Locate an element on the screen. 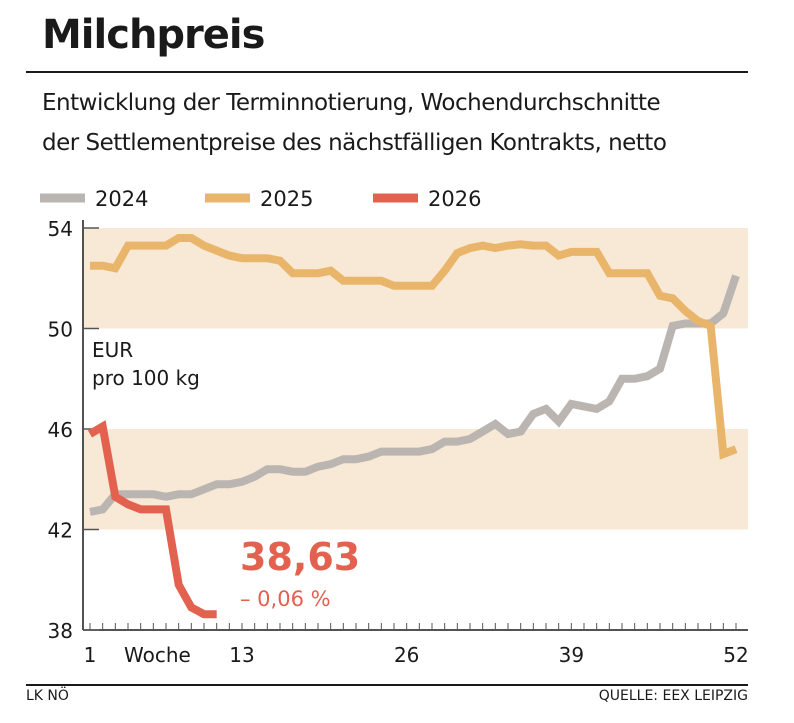 The height and width of the screenshot is (723, 794). y-tick-label: 54 is located at coordinates (60, 229).